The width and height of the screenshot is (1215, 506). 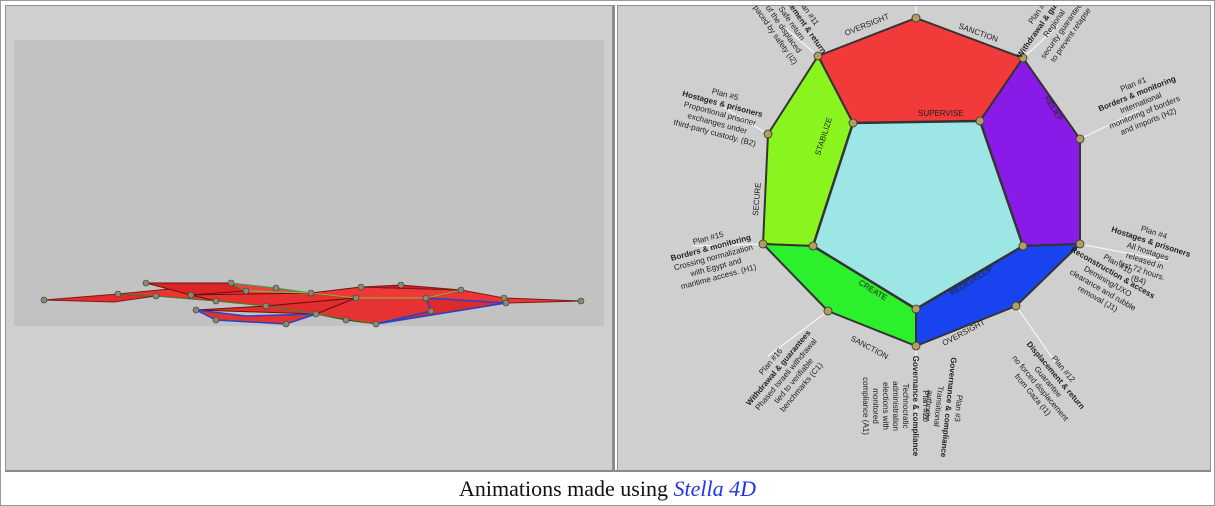 What do you see at coordinates (875, 406) in the screenshot?
I see `plan-line: monitored` at bounding box center [875, 406].